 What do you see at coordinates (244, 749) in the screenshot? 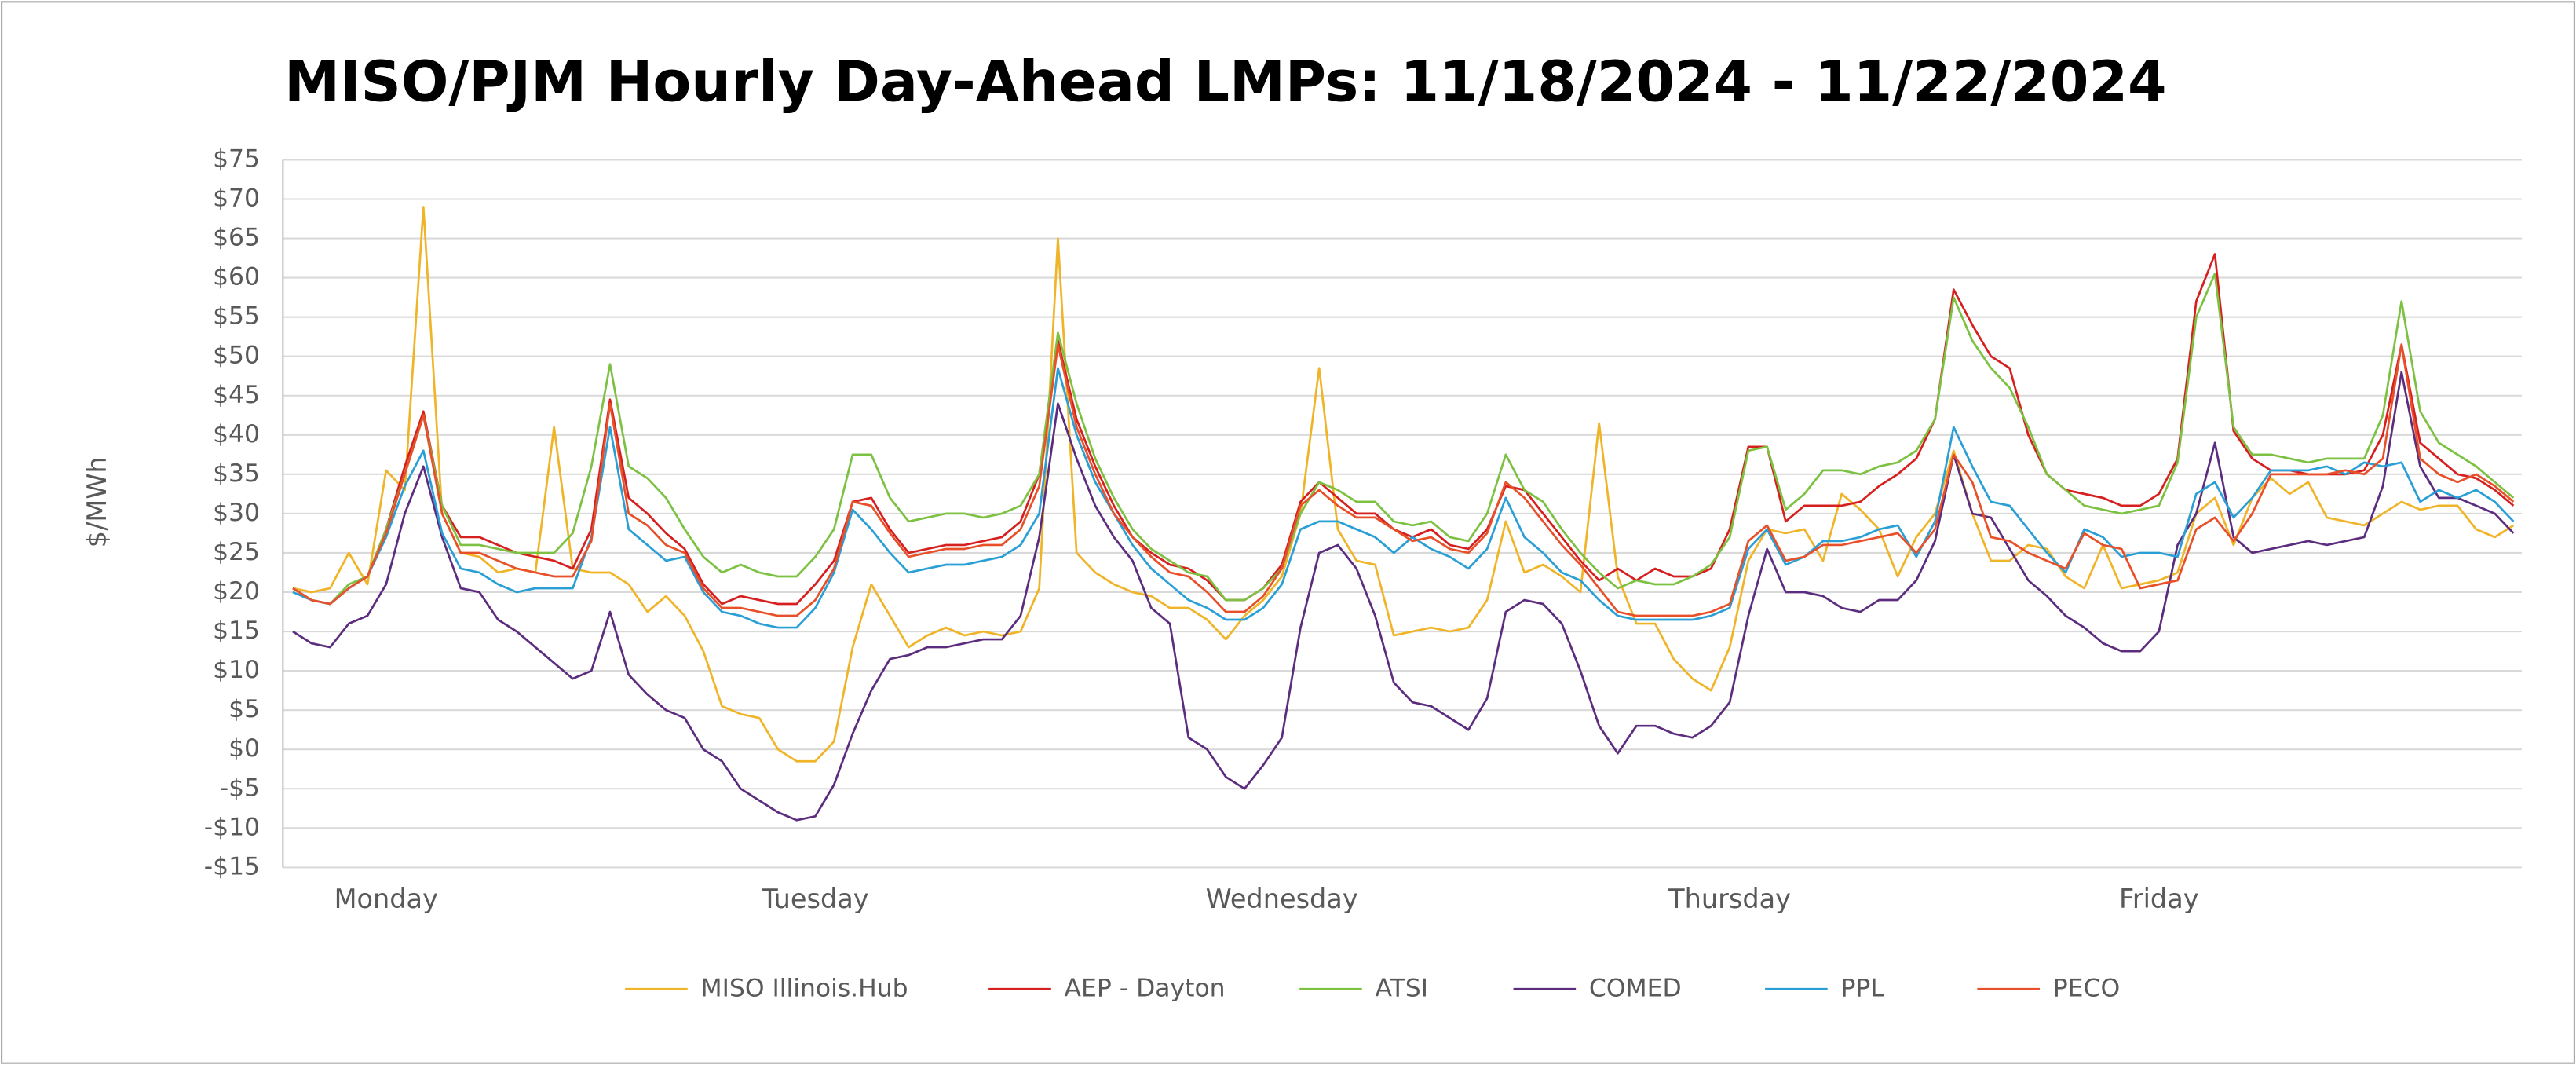
I see `y-tick-label: $0` at bounding box center [244, 749].